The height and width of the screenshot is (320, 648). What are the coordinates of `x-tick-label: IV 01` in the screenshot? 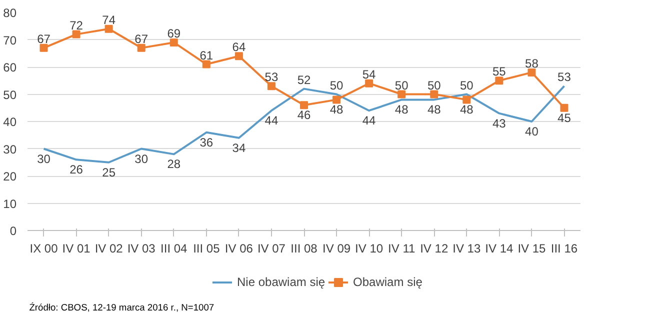 It's located at (76, 249).